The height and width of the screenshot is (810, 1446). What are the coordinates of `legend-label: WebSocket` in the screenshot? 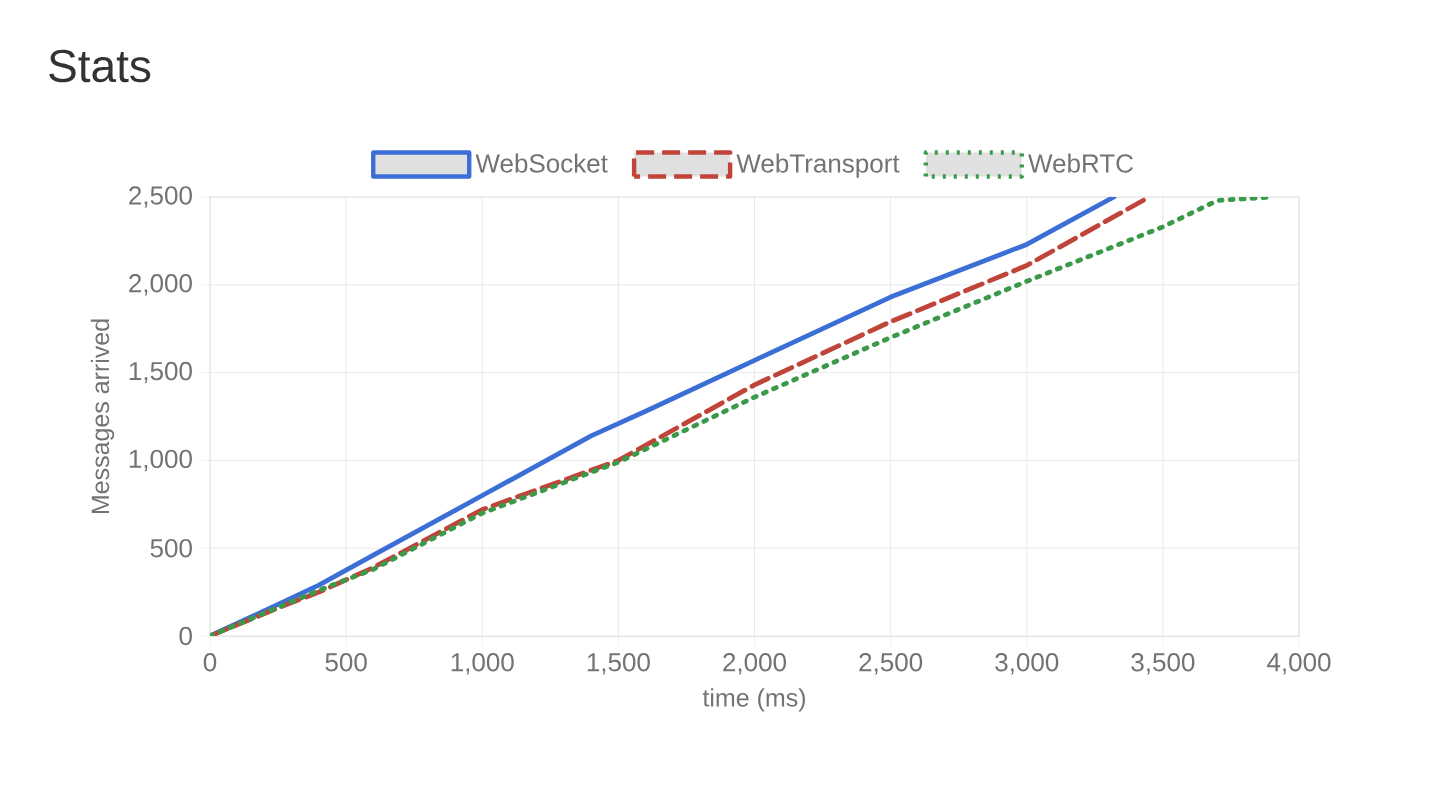 It's located at (541, 163).